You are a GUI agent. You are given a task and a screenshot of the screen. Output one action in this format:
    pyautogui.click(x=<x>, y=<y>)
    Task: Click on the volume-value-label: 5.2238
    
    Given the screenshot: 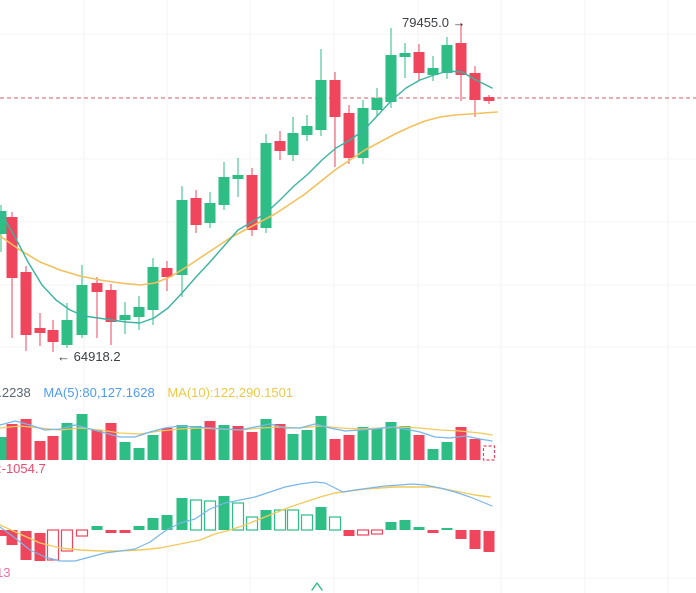 What is the action you would take?
    pyautogui.click(x=15, y=392)
    